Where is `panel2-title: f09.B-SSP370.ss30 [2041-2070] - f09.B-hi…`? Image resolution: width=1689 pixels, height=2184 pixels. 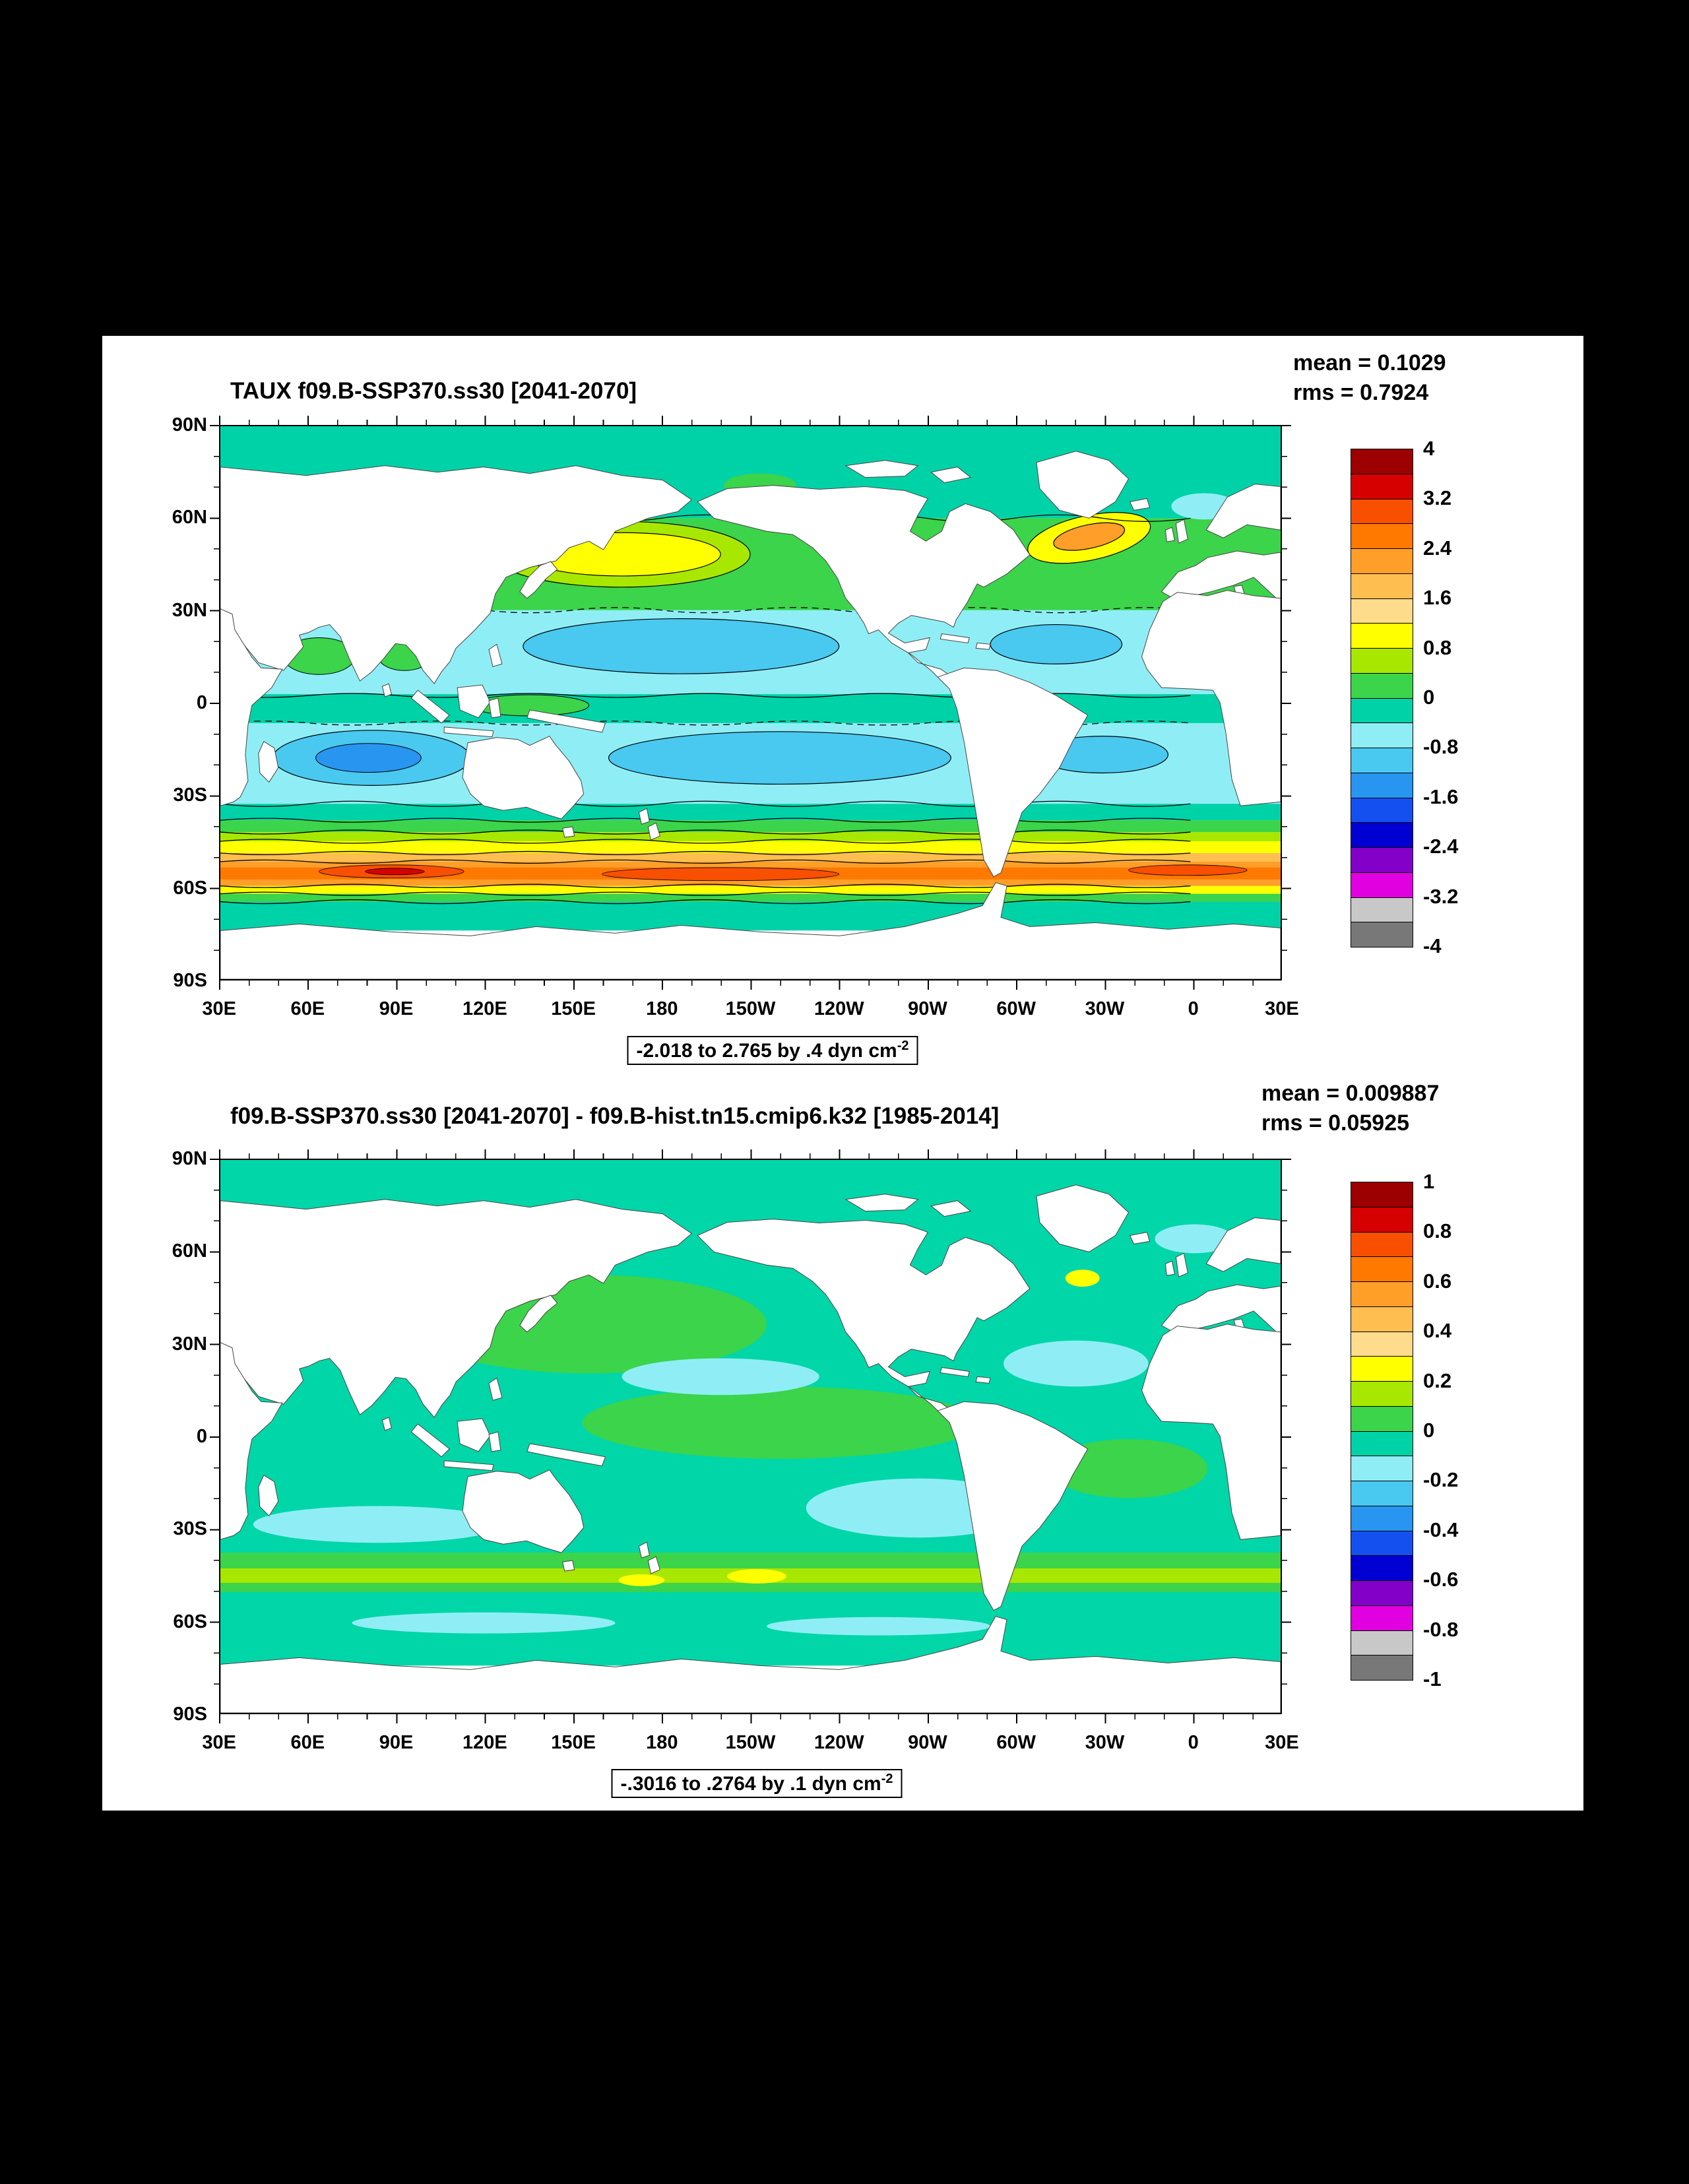 panel2-title: f09.B-SSP370.ss30 [2041-2070] - f09.B-hi… is located at coordinates (615, 1116).